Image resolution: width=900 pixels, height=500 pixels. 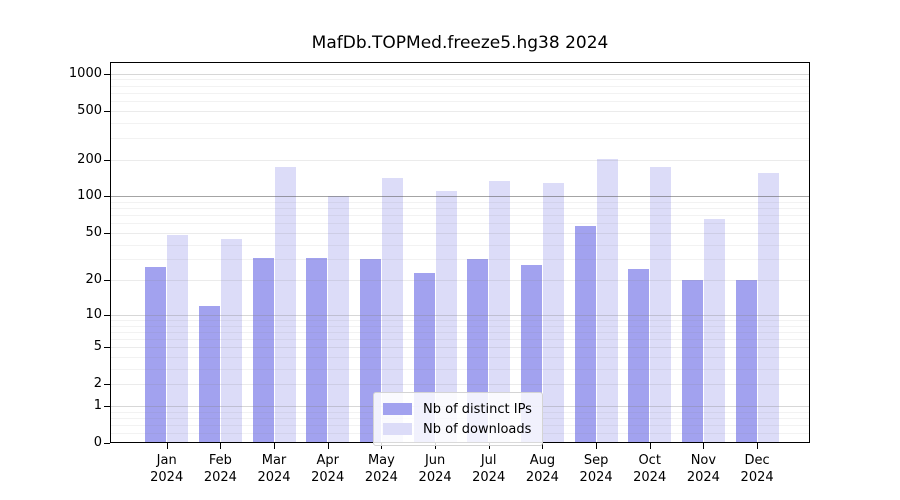 I want to click on bar-downloads-nov, so click(x=714, y=331).